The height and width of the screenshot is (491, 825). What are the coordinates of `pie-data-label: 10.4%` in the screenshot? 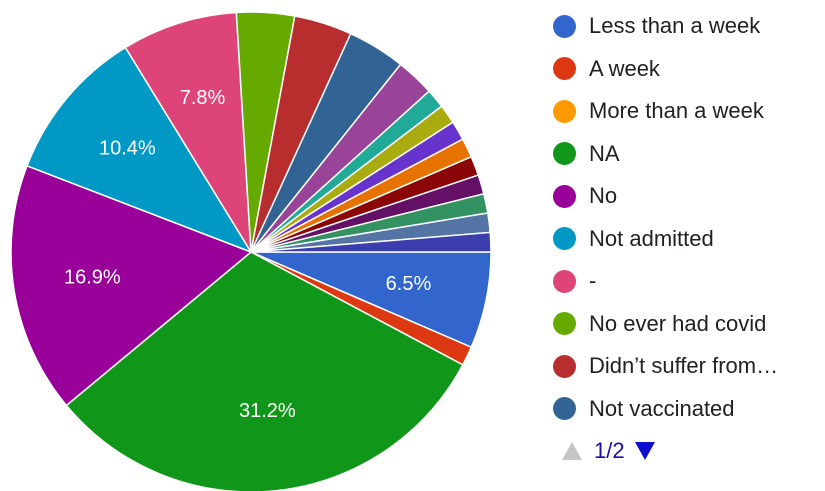 It's located at (127, 148).